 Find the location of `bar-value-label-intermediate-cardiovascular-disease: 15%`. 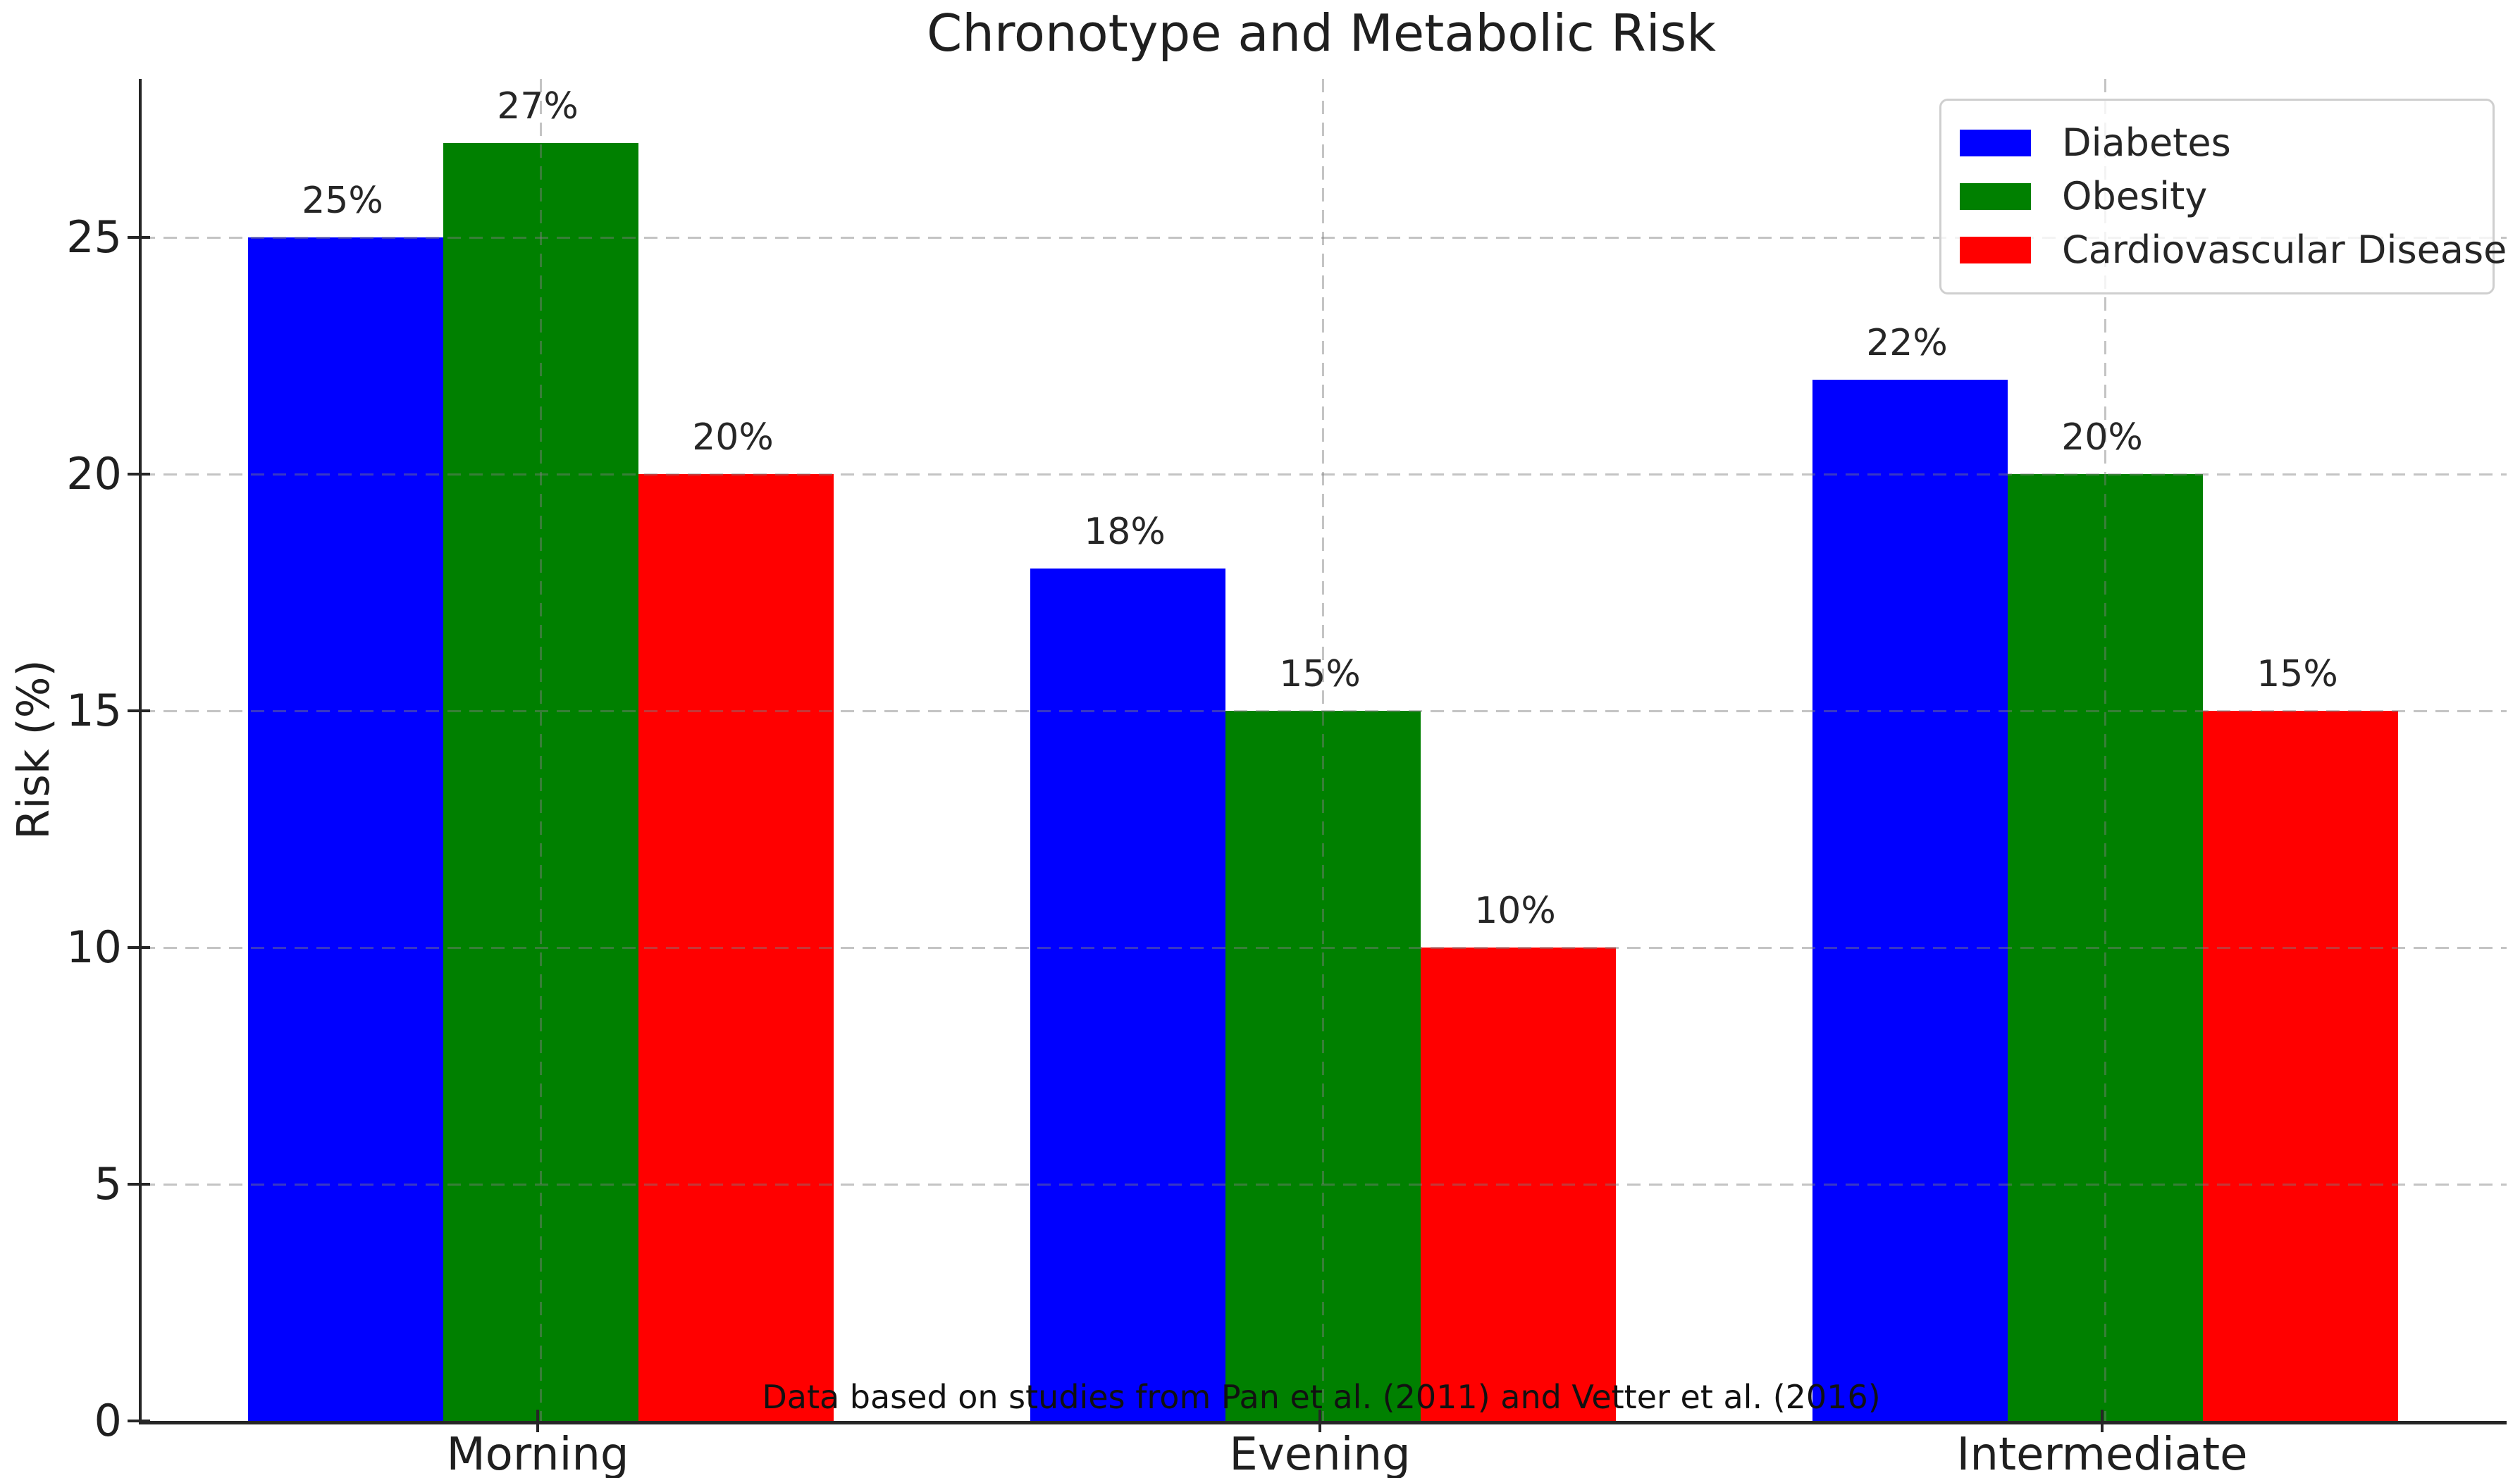

bar-value-label-intermediate-cardiovascular-disease: 15% is located at coordinates (2297, 674).